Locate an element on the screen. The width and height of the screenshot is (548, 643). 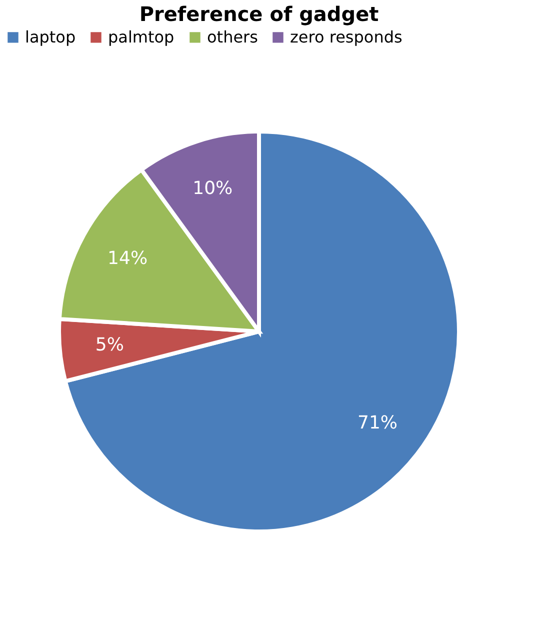
legend-label: zero responds is located at coordinates (346, 36).